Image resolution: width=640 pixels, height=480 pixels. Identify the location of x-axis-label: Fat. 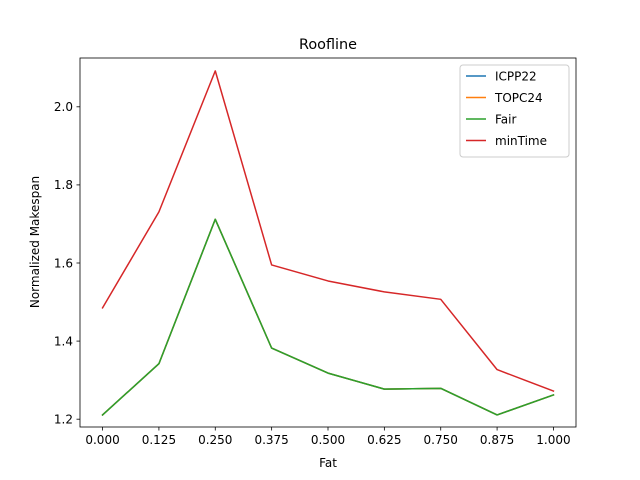
(328, 463).